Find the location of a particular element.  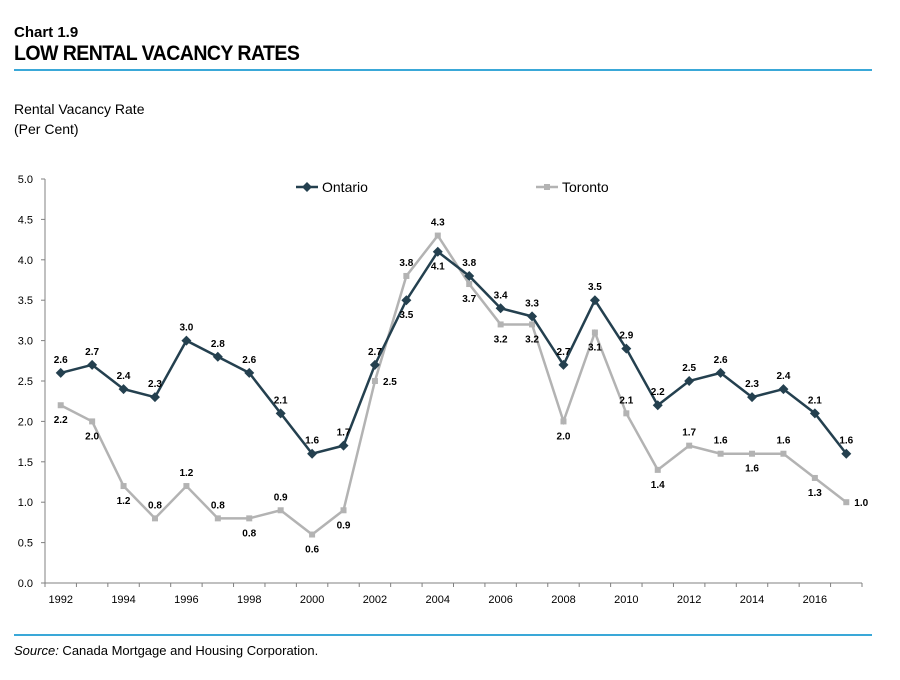

x-tick-label: 2002 is located at coordinates (375, 600).